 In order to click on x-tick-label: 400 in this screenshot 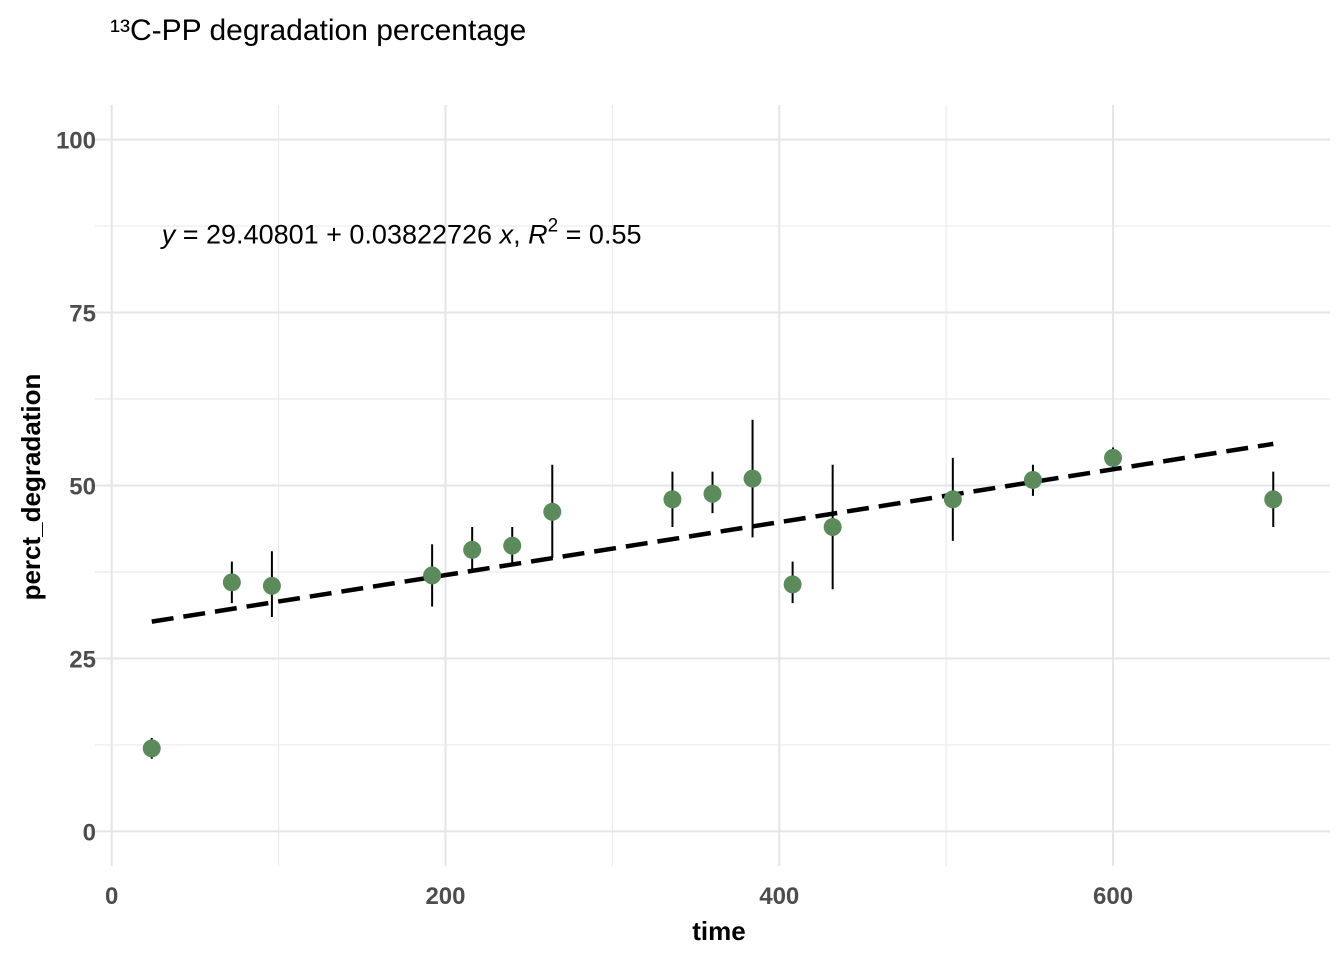, I will do `click(779, 896)`.